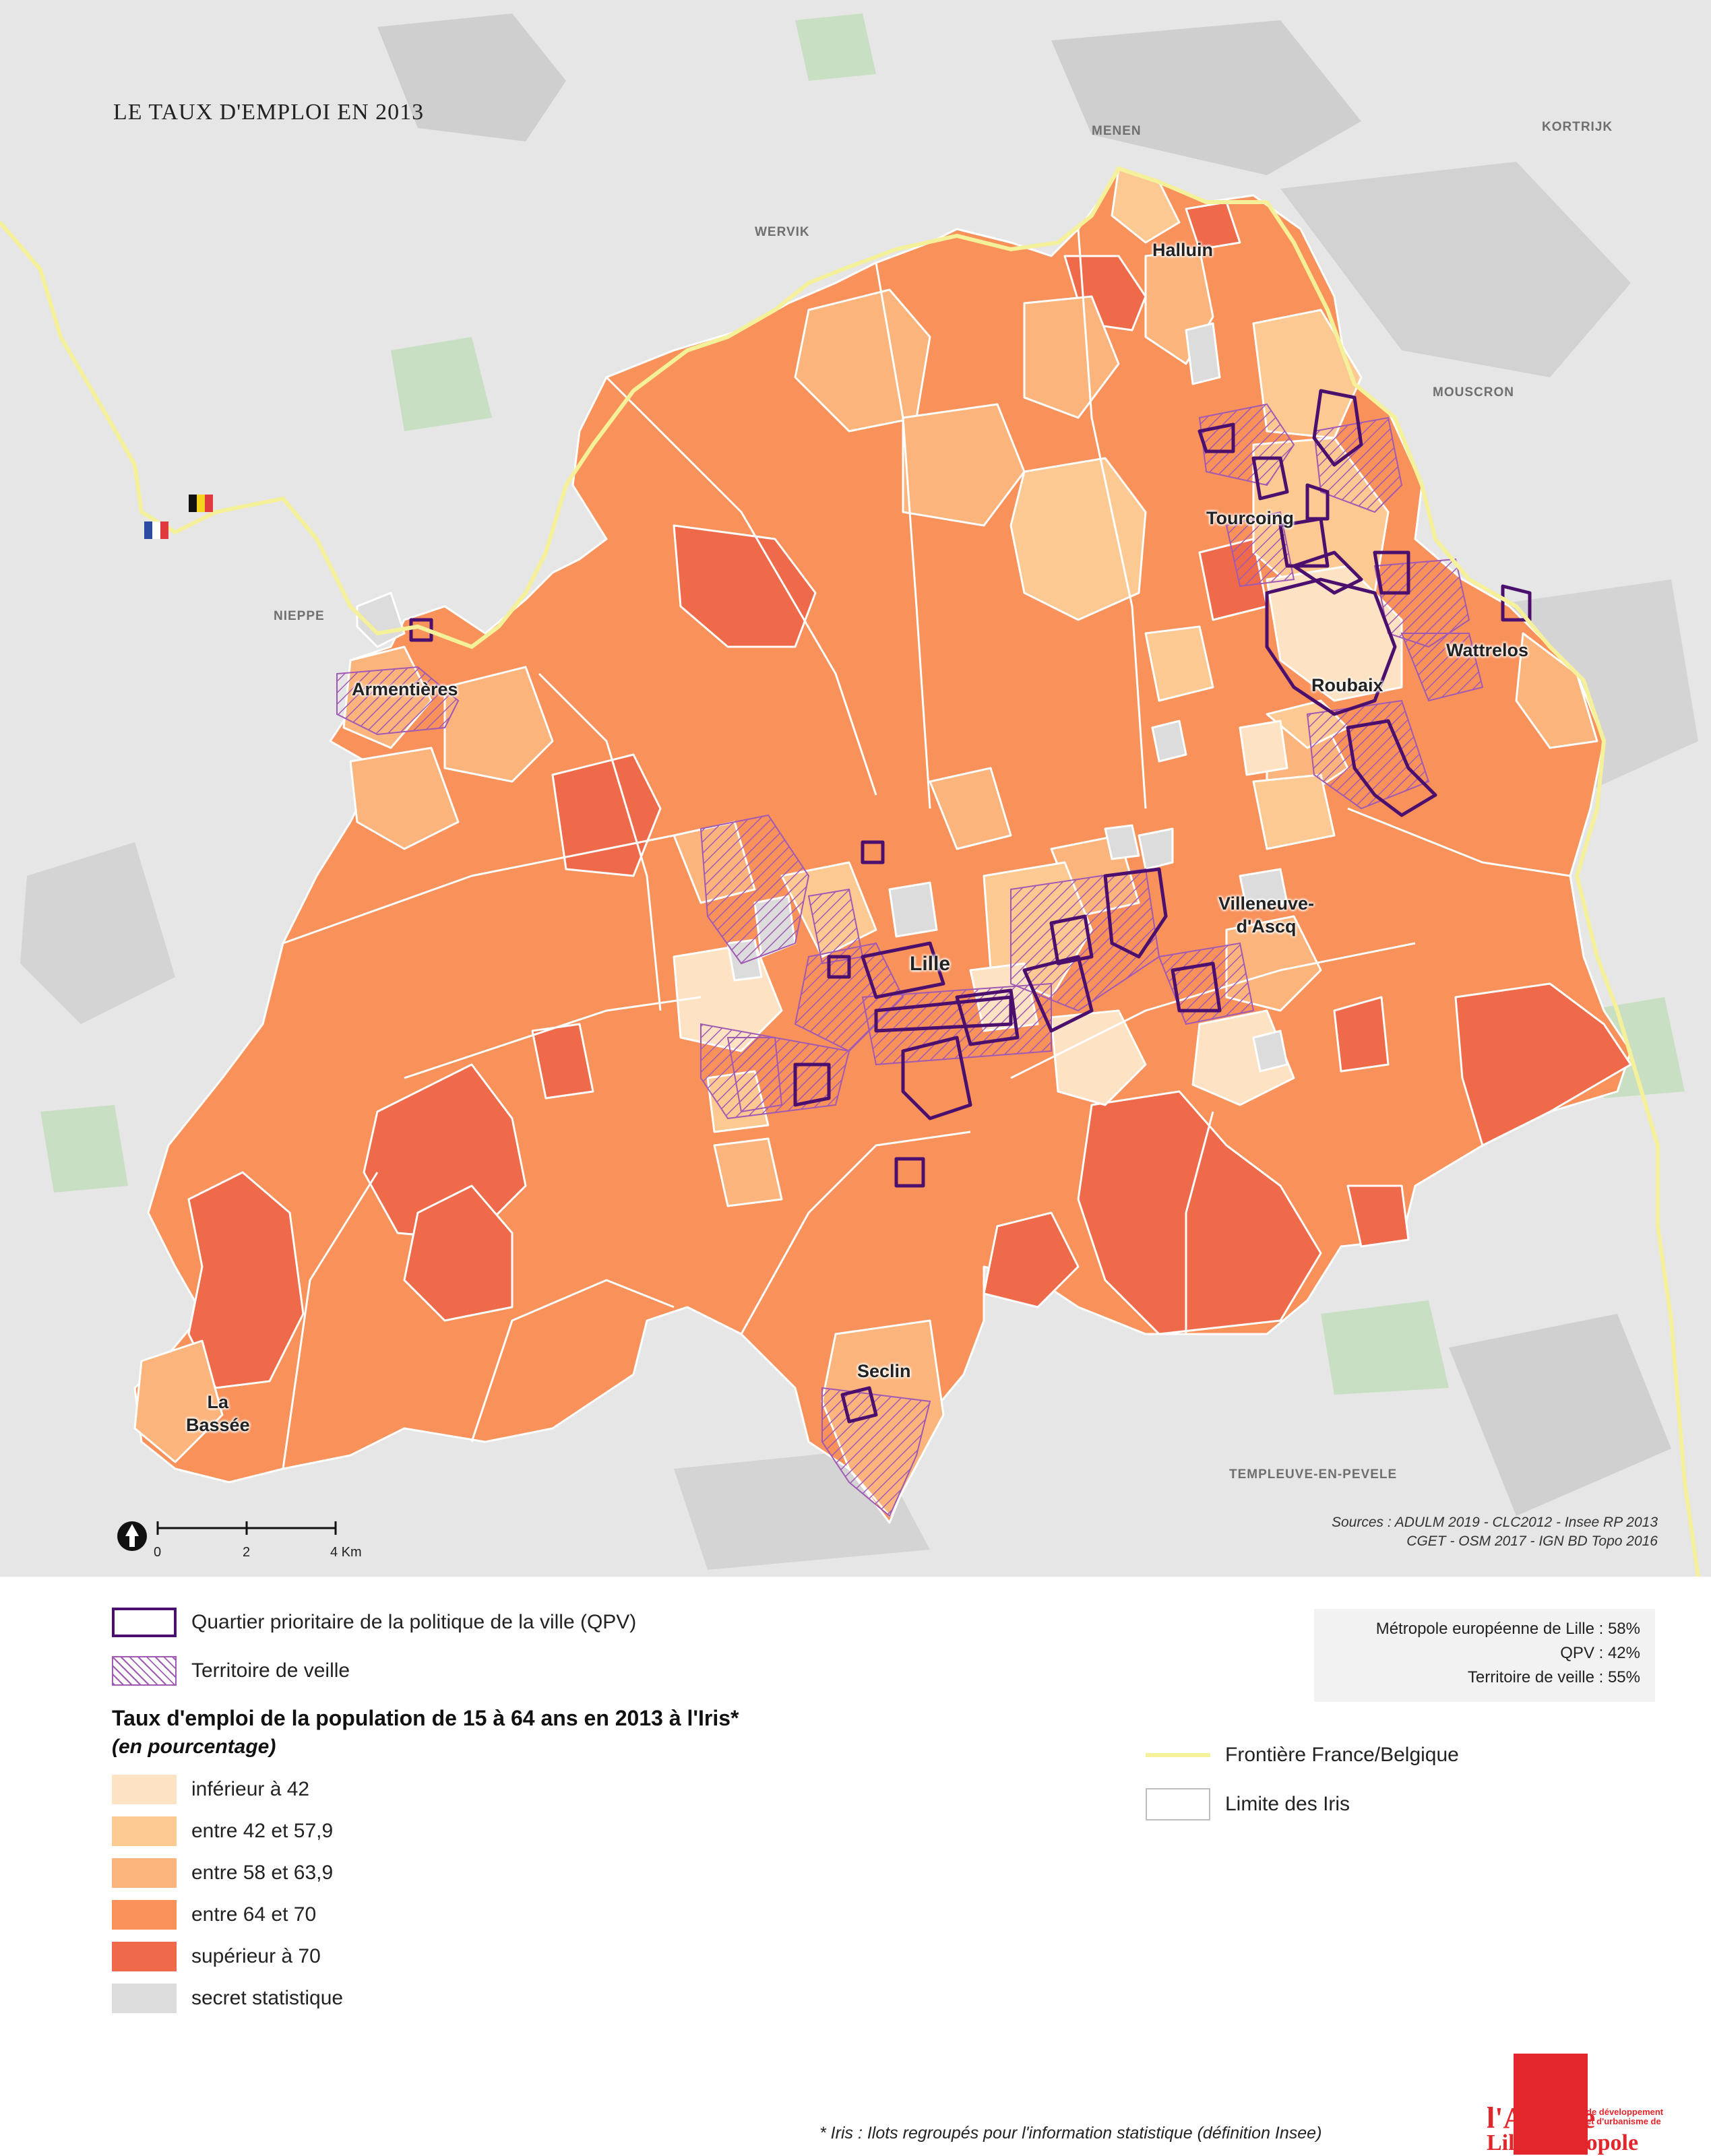  What do you see at coordinates (1266, 926) in the screenshot?
I see `city-label-villeneuve-line2: d'Ascq` at bounding box center [1266, 926].